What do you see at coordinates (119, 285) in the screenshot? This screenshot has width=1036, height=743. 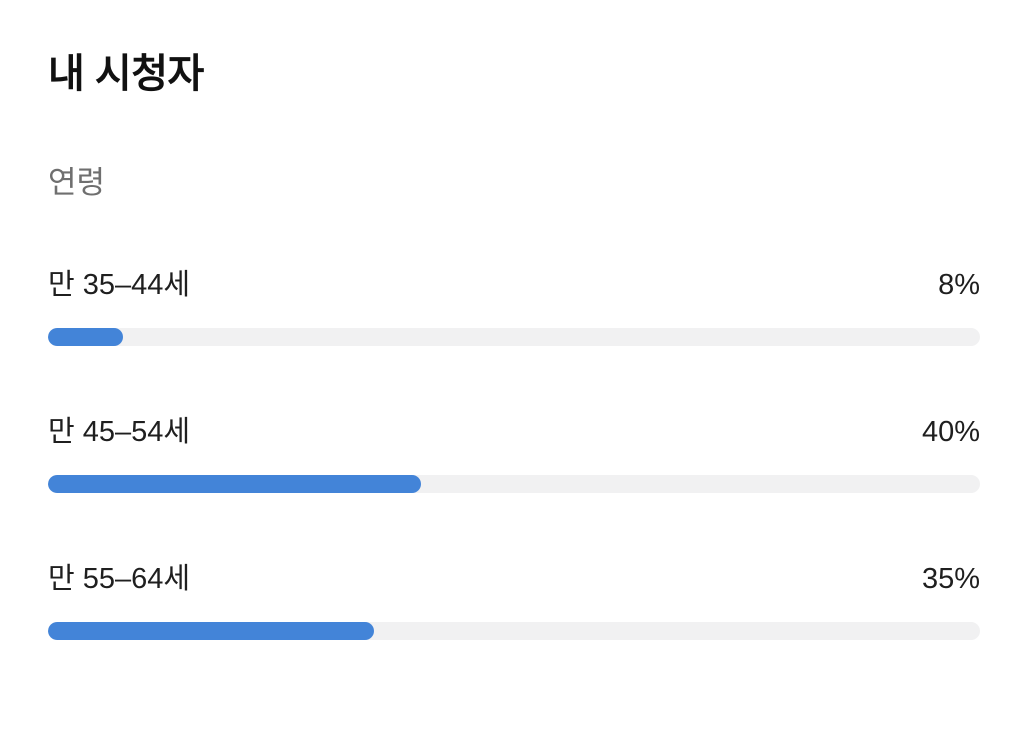 I see `age-range-label: 만 35–44세` at bounding box center [119, 285].